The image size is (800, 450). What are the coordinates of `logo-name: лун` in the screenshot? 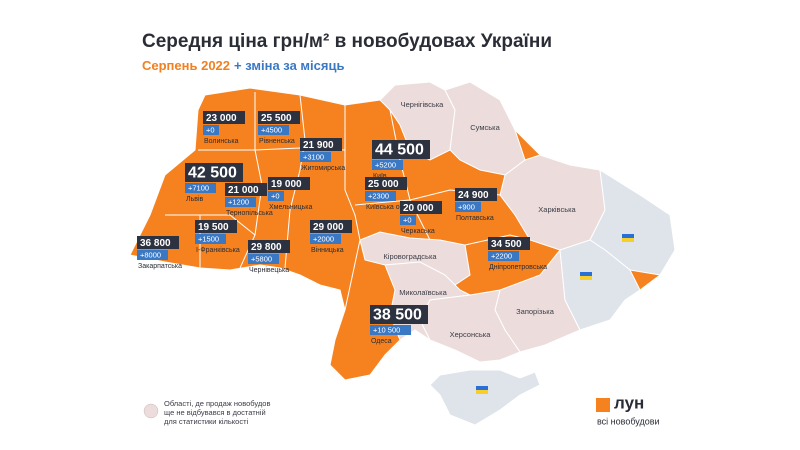 It's located at (629, 402).